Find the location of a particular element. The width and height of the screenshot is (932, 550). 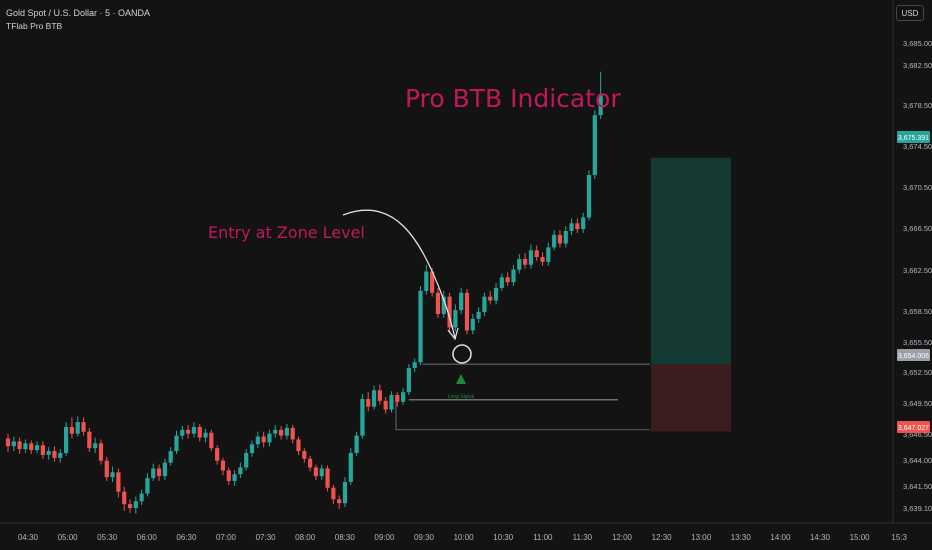

entry-circle-marker is located at coordinates (462, 354).